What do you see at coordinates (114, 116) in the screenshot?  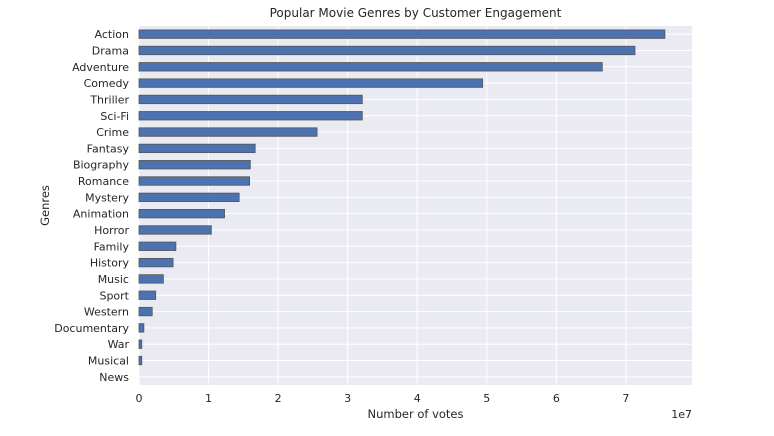 I see `y-tick-label: Sci-Fi` at bounding box center [114, 116].